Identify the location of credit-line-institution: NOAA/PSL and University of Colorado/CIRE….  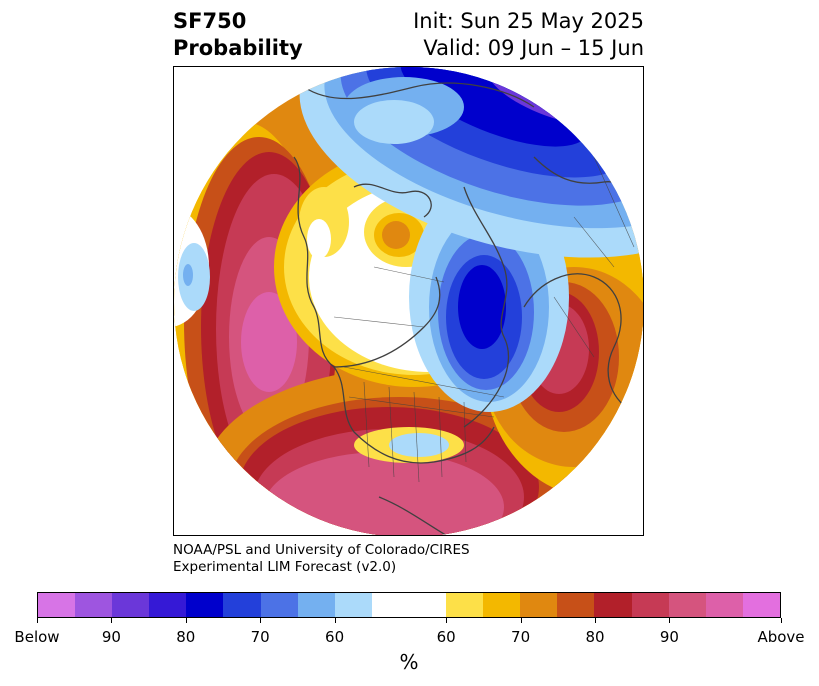
(321, 550).